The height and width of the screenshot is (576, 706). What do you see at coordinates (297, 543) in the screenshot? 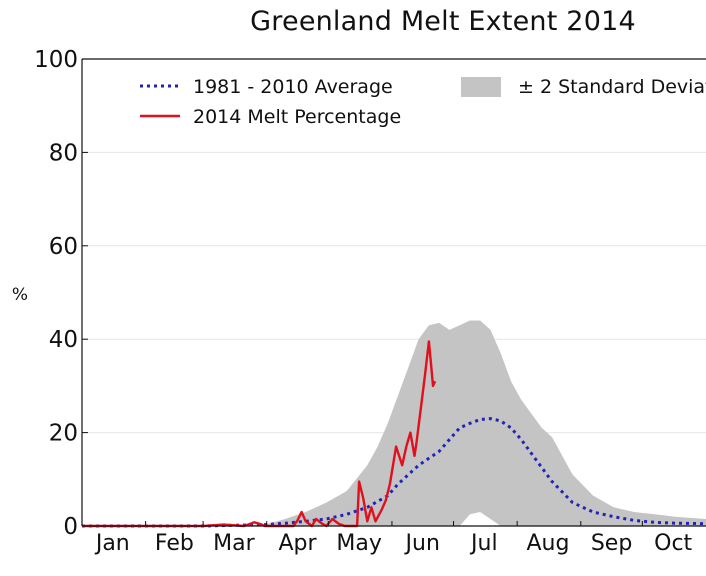
I see `x-tick-label: Apr` at bounding box center [297, 543].